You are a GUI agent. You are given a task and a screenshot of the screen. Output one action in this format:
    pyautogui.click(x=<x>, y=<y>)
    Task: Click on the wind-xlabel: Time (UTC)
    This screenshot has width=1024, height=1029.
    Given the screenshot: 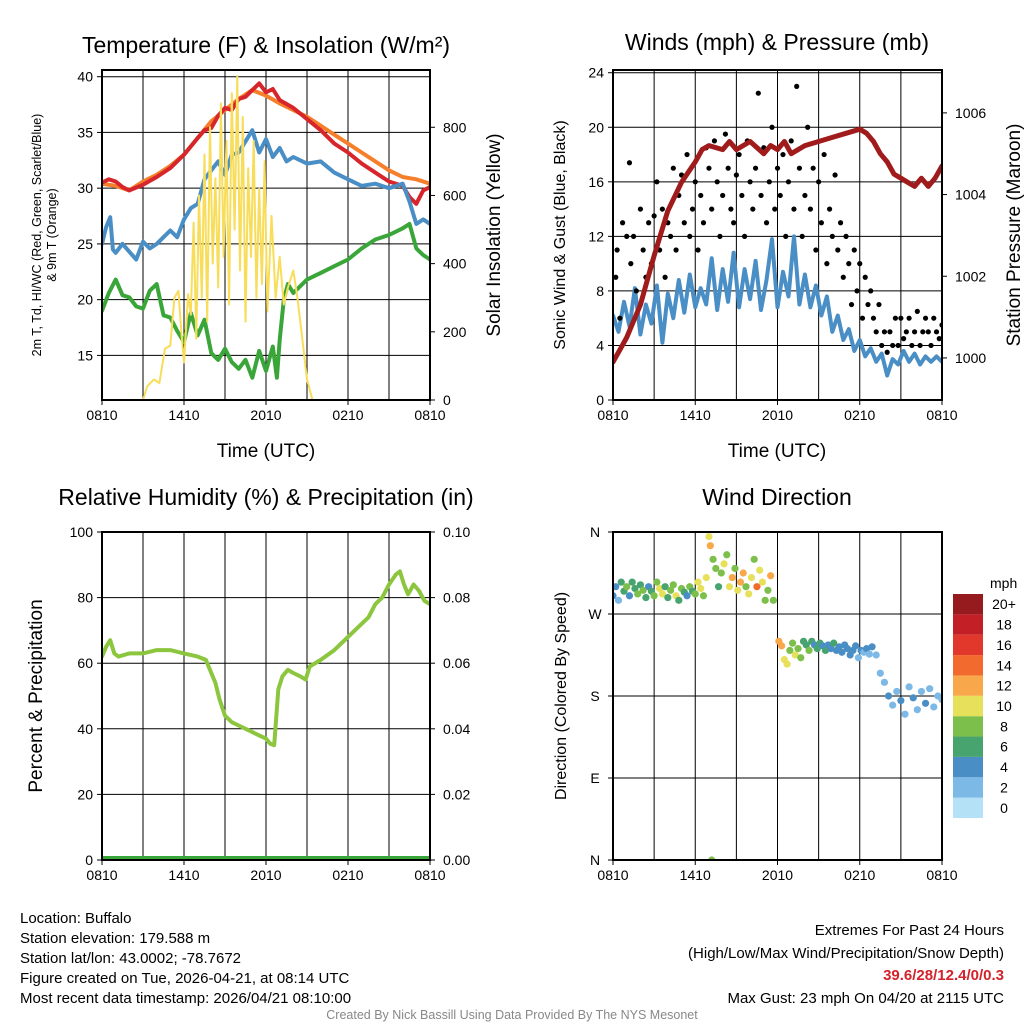 What is the action you would take?
    pyautogui.click(x=777, y=451)
    